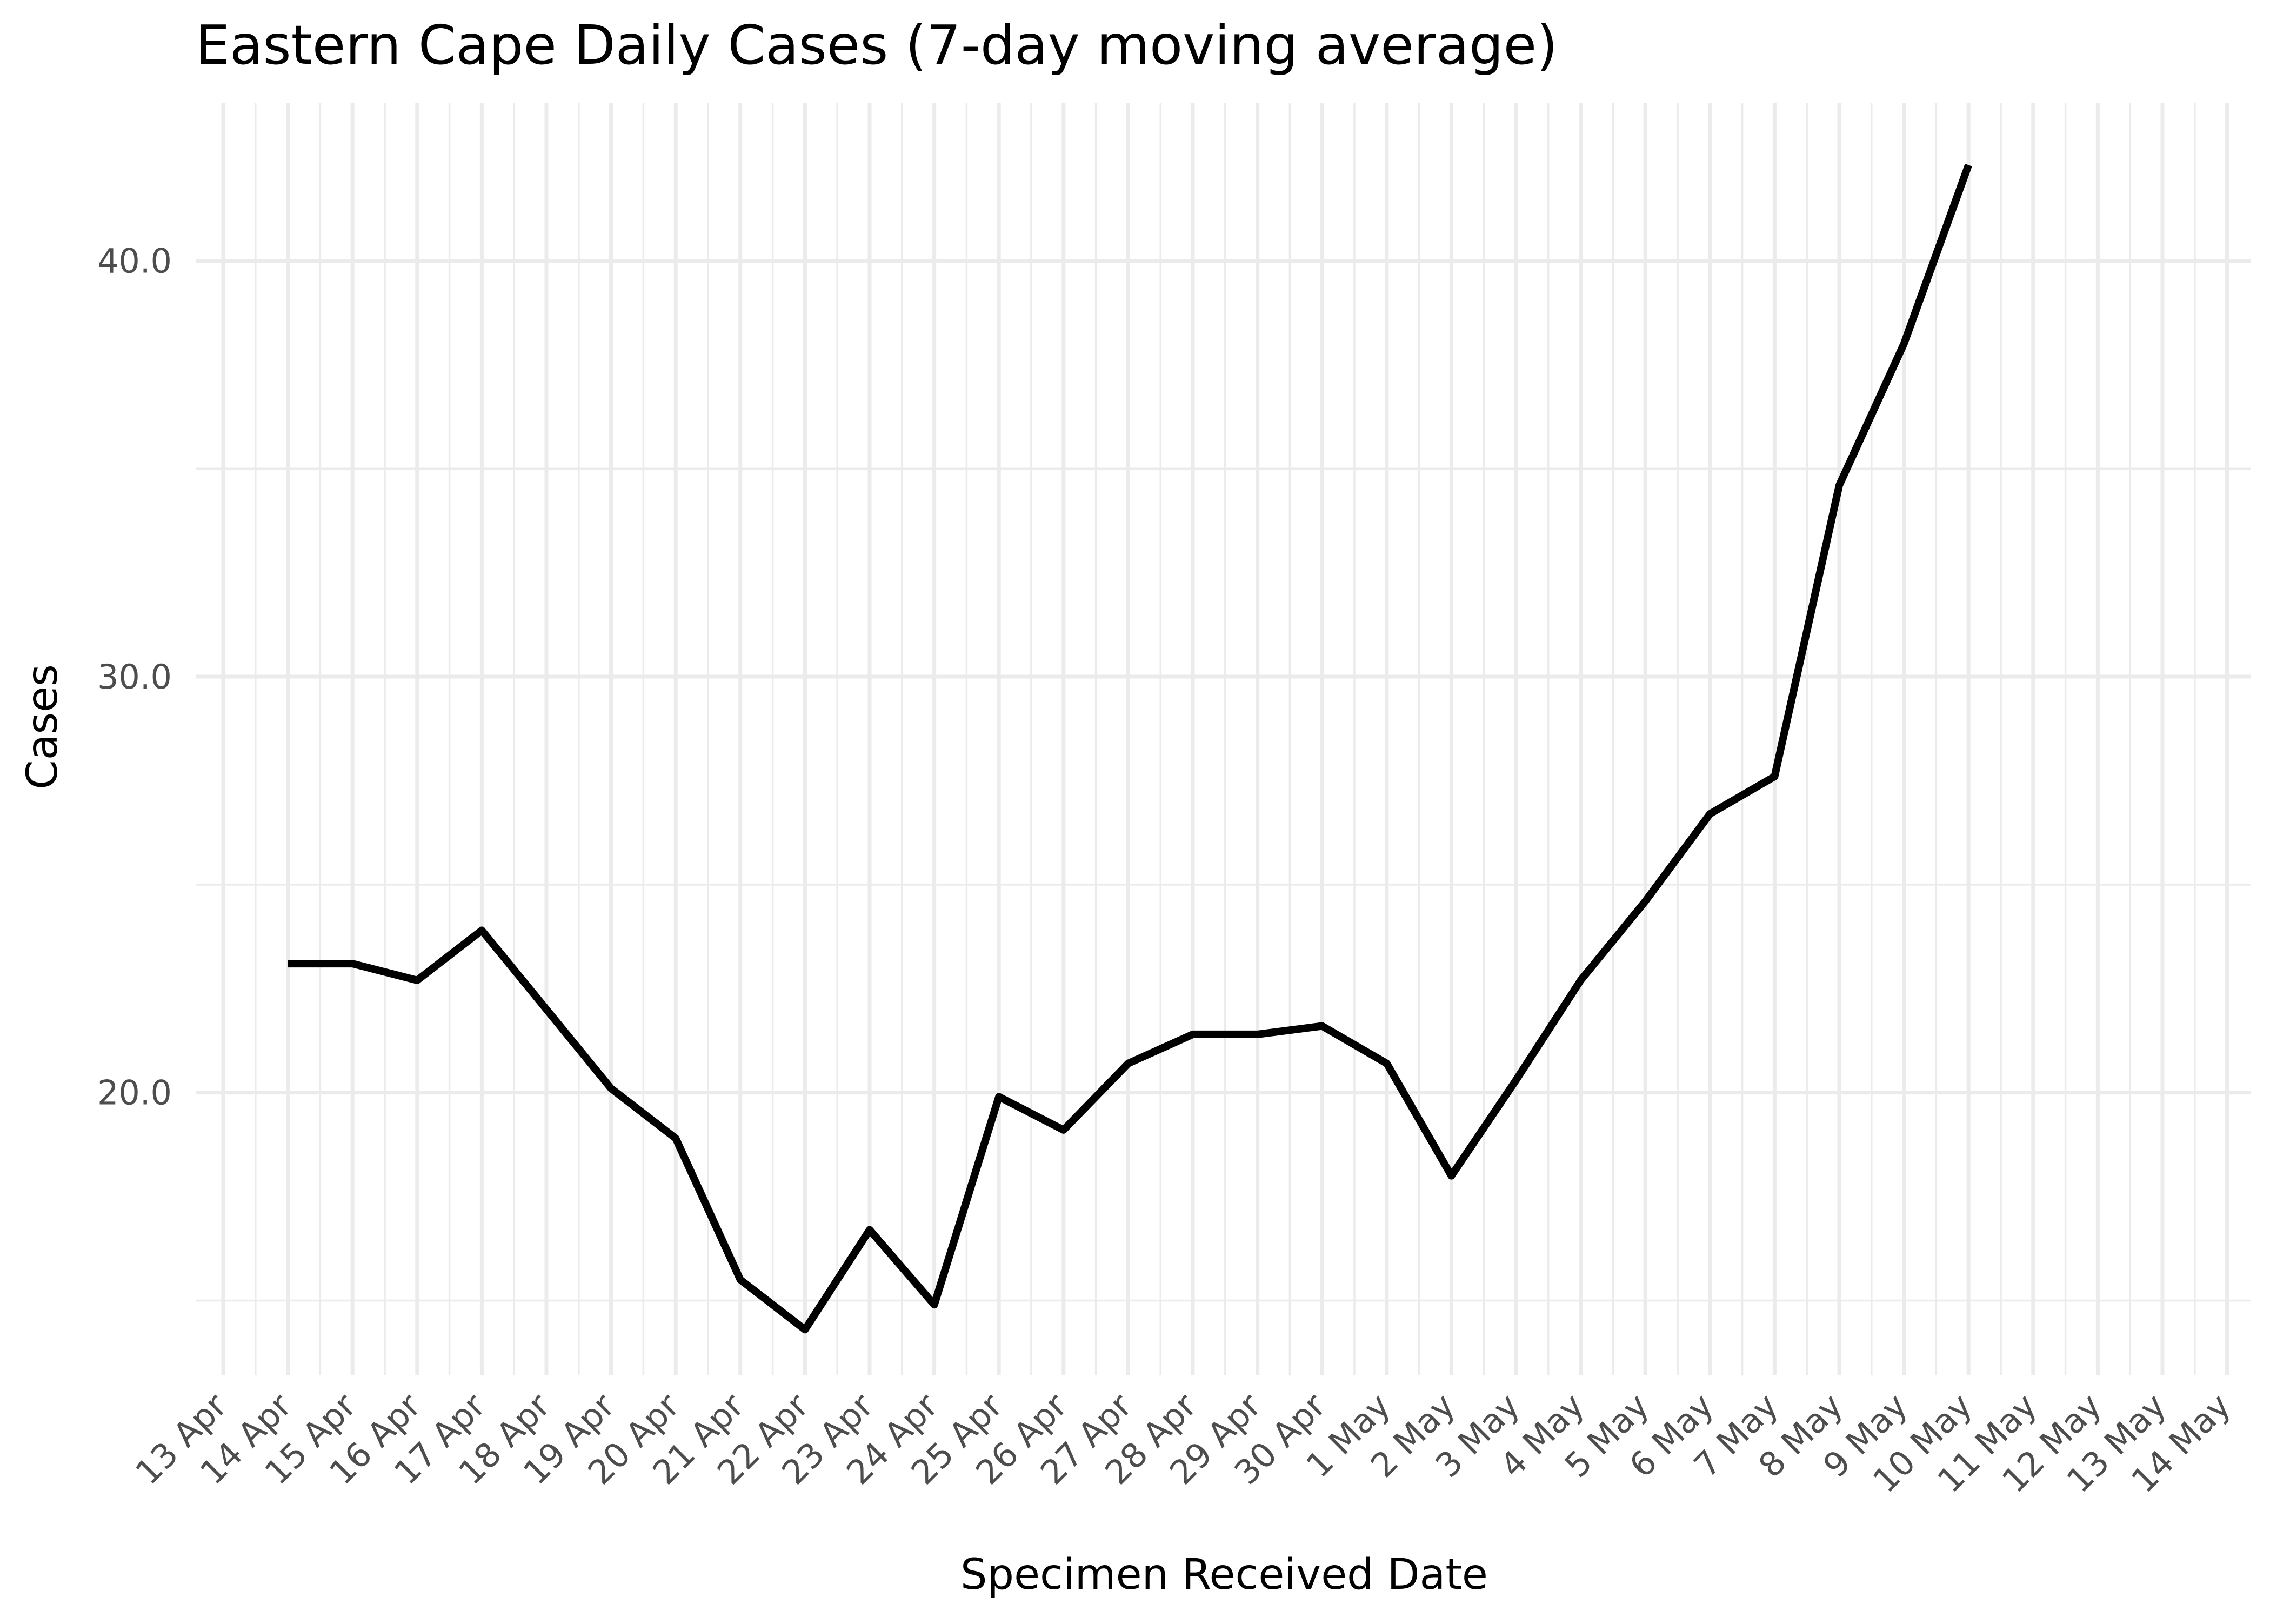  I want to click on y-tick-label: 30.0, so click(134, 677).